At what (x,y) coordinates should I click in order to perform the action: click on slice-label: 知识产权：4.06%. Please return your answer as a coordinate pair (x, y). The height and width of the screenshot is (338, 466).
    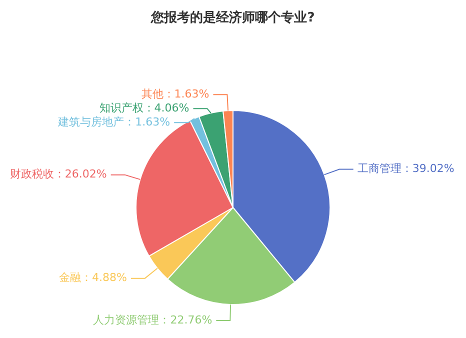
    Looking at the image, I should click on (144, 108).